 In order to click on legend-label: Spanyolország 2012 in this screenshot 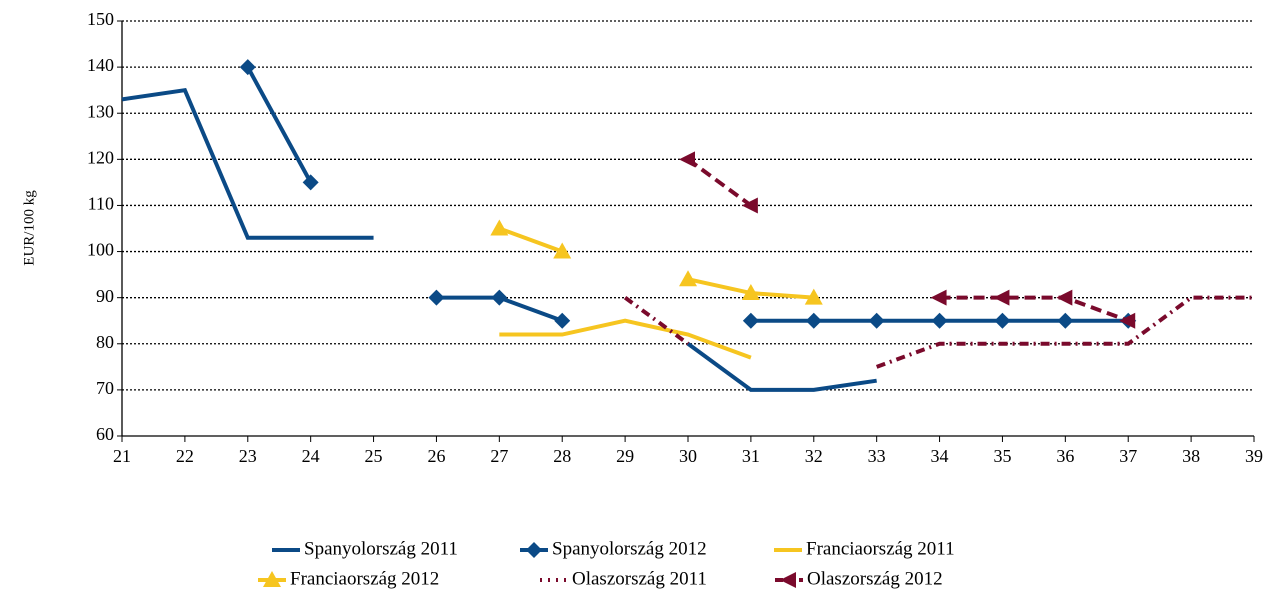, I will do `click(629, 548)`.